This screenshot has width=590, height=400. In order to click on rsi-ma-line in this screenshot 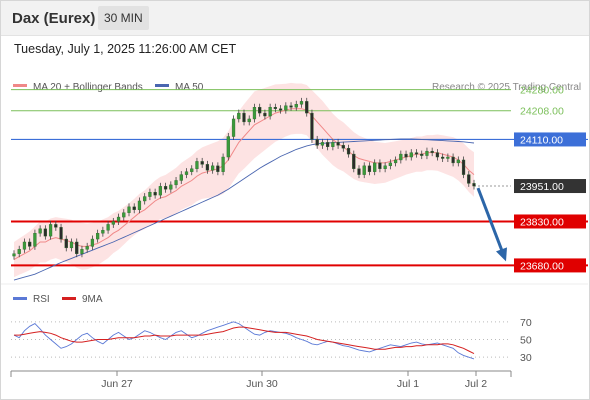, I will do `click(244, 340)`.